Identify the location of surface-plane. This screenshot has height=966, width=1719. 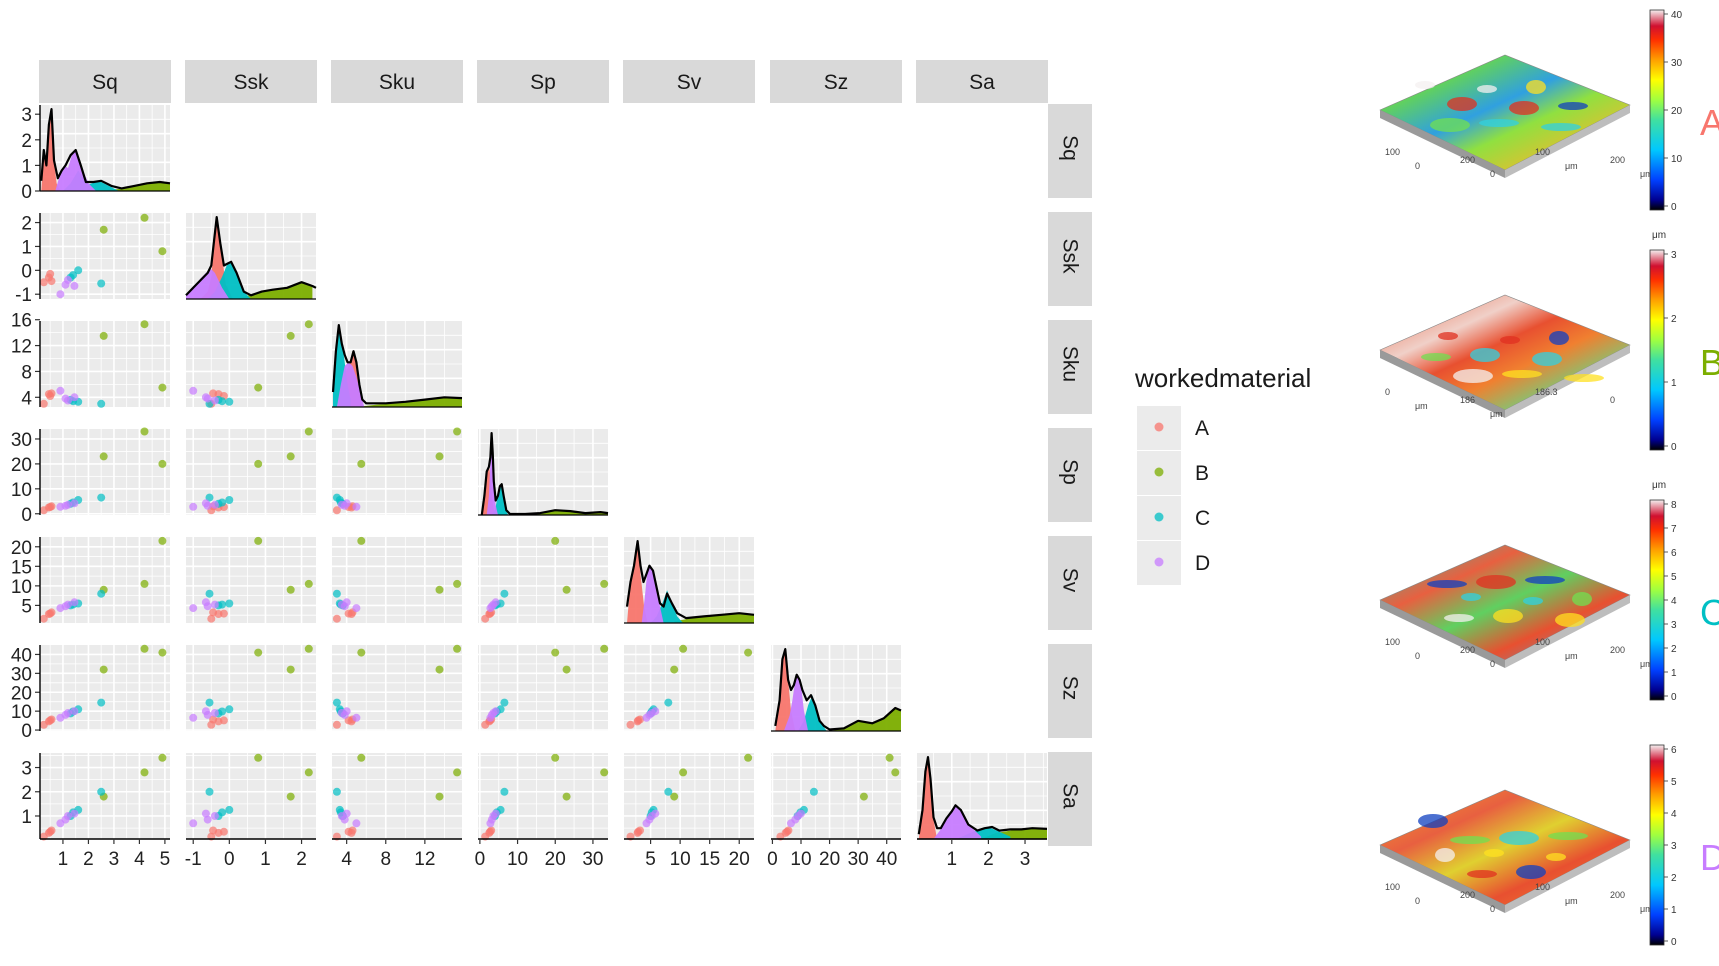
(1505, 847).